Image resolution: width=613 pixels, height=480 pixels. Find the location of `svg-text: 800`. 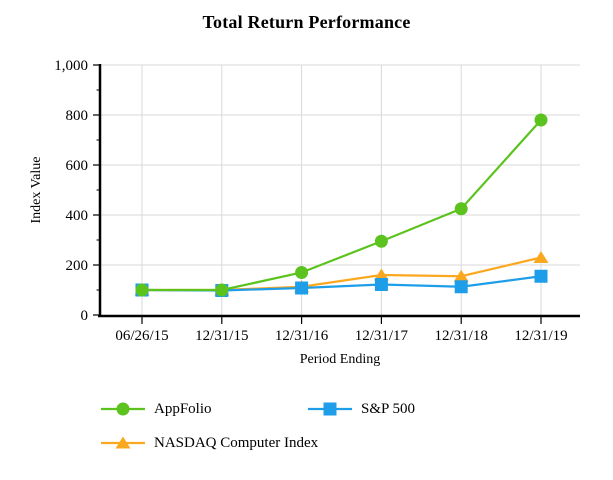

svg-text: 800 is located at coordinates (77, 116).